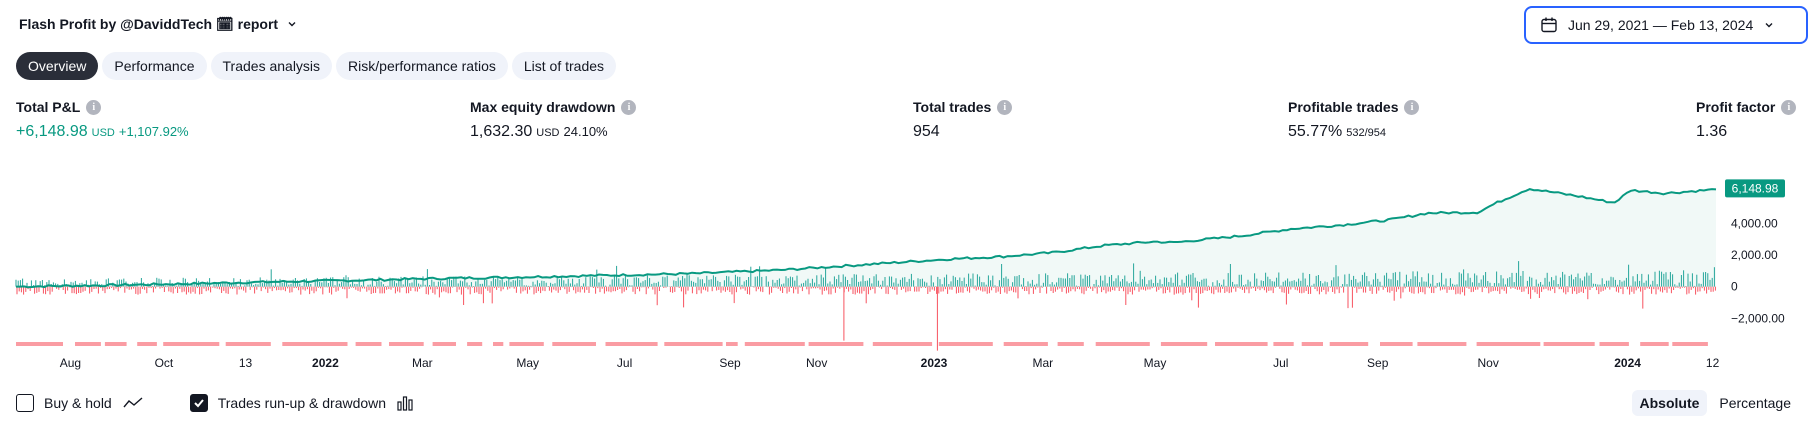 This screenshot has height=427, width=1815. I want to click on runup-drawdown-checkbox, so click(198, 403).